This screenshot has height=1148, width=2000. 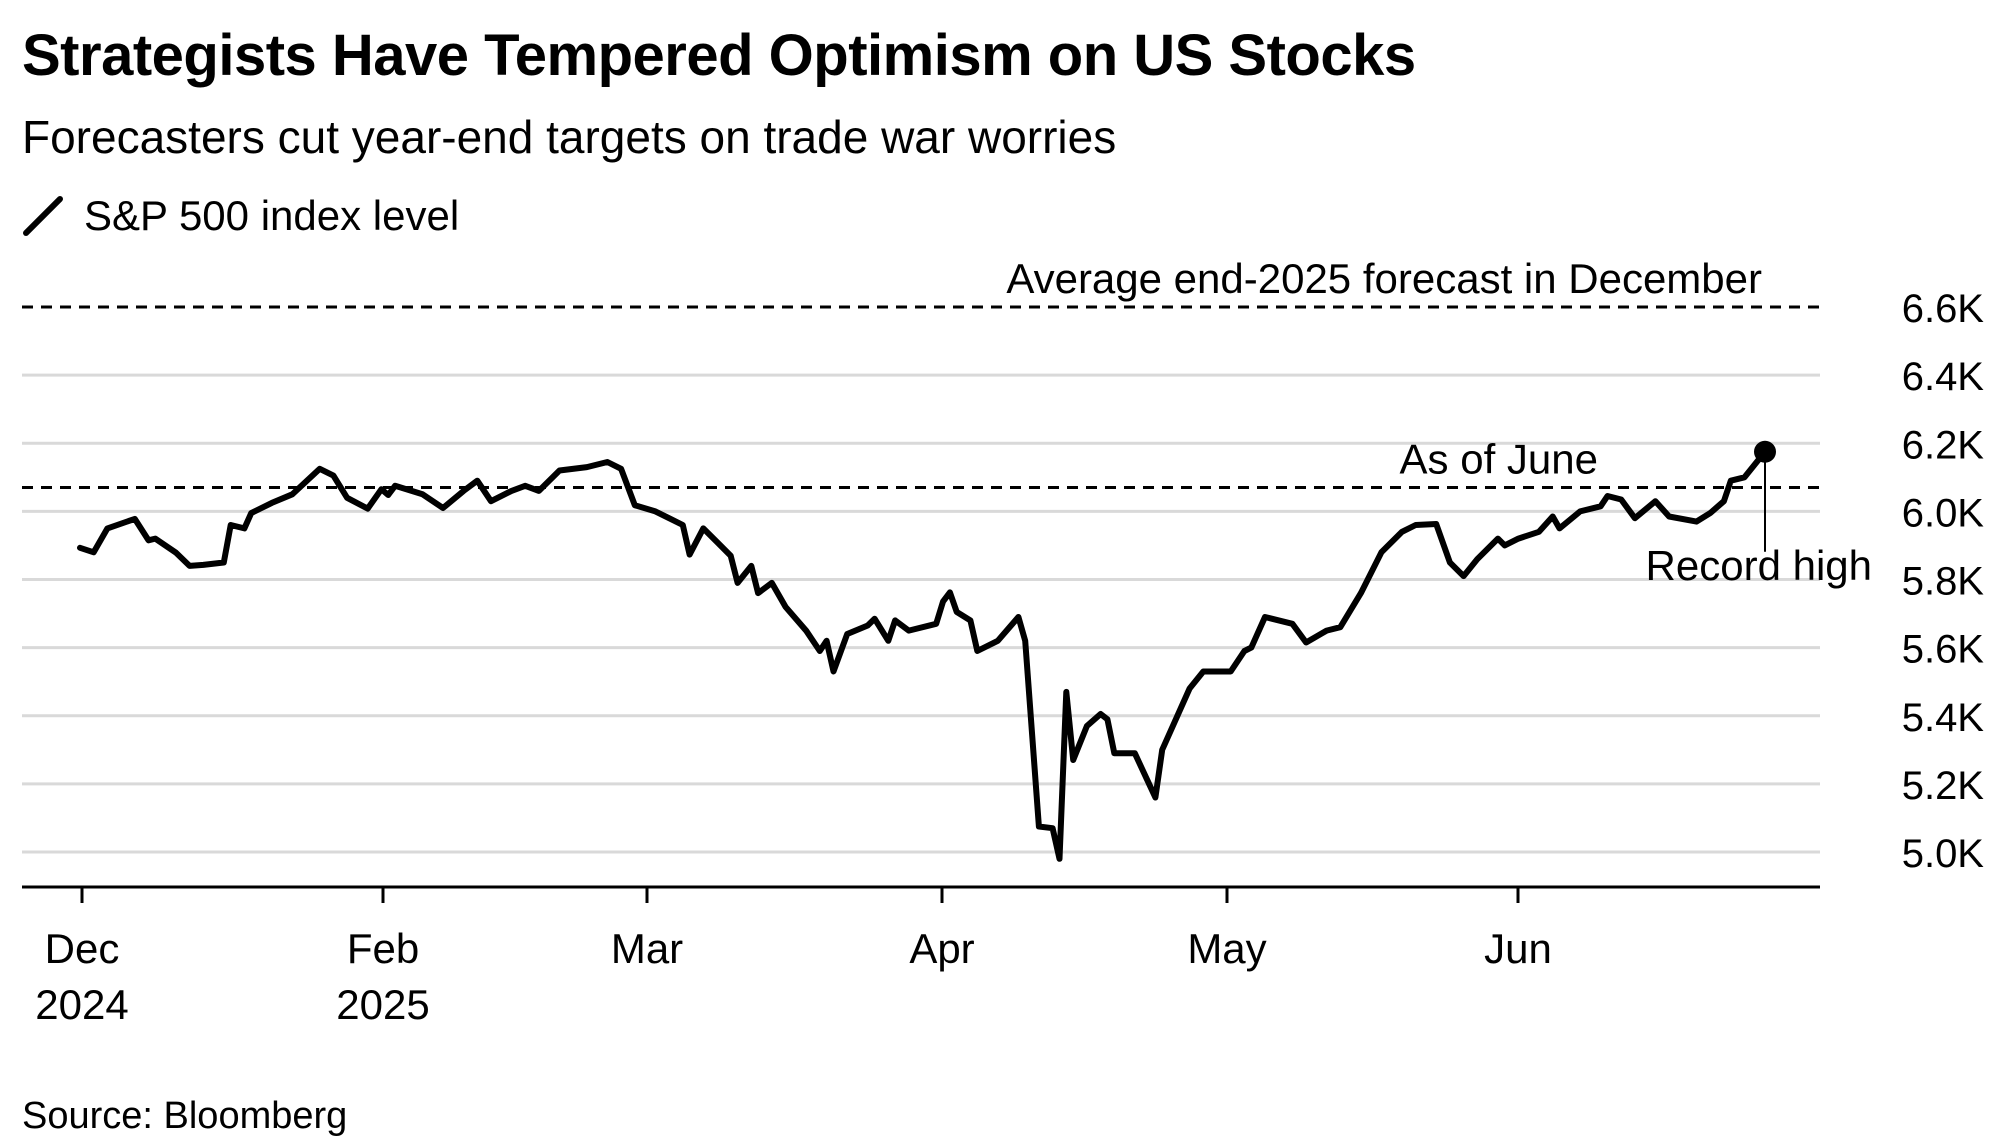 I want to click on x-axis: Dec 2024 Feb 2025 Mar Apr May Jun, so click(x=921, y=956).